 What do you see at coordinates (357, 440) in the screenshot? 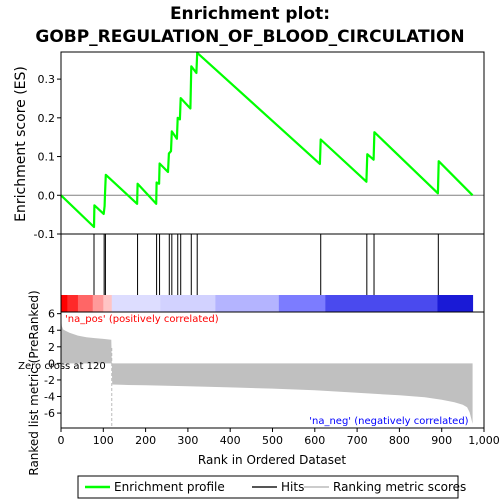
I see `metric-xtick-label: 700` at bounding box center [357, 440].